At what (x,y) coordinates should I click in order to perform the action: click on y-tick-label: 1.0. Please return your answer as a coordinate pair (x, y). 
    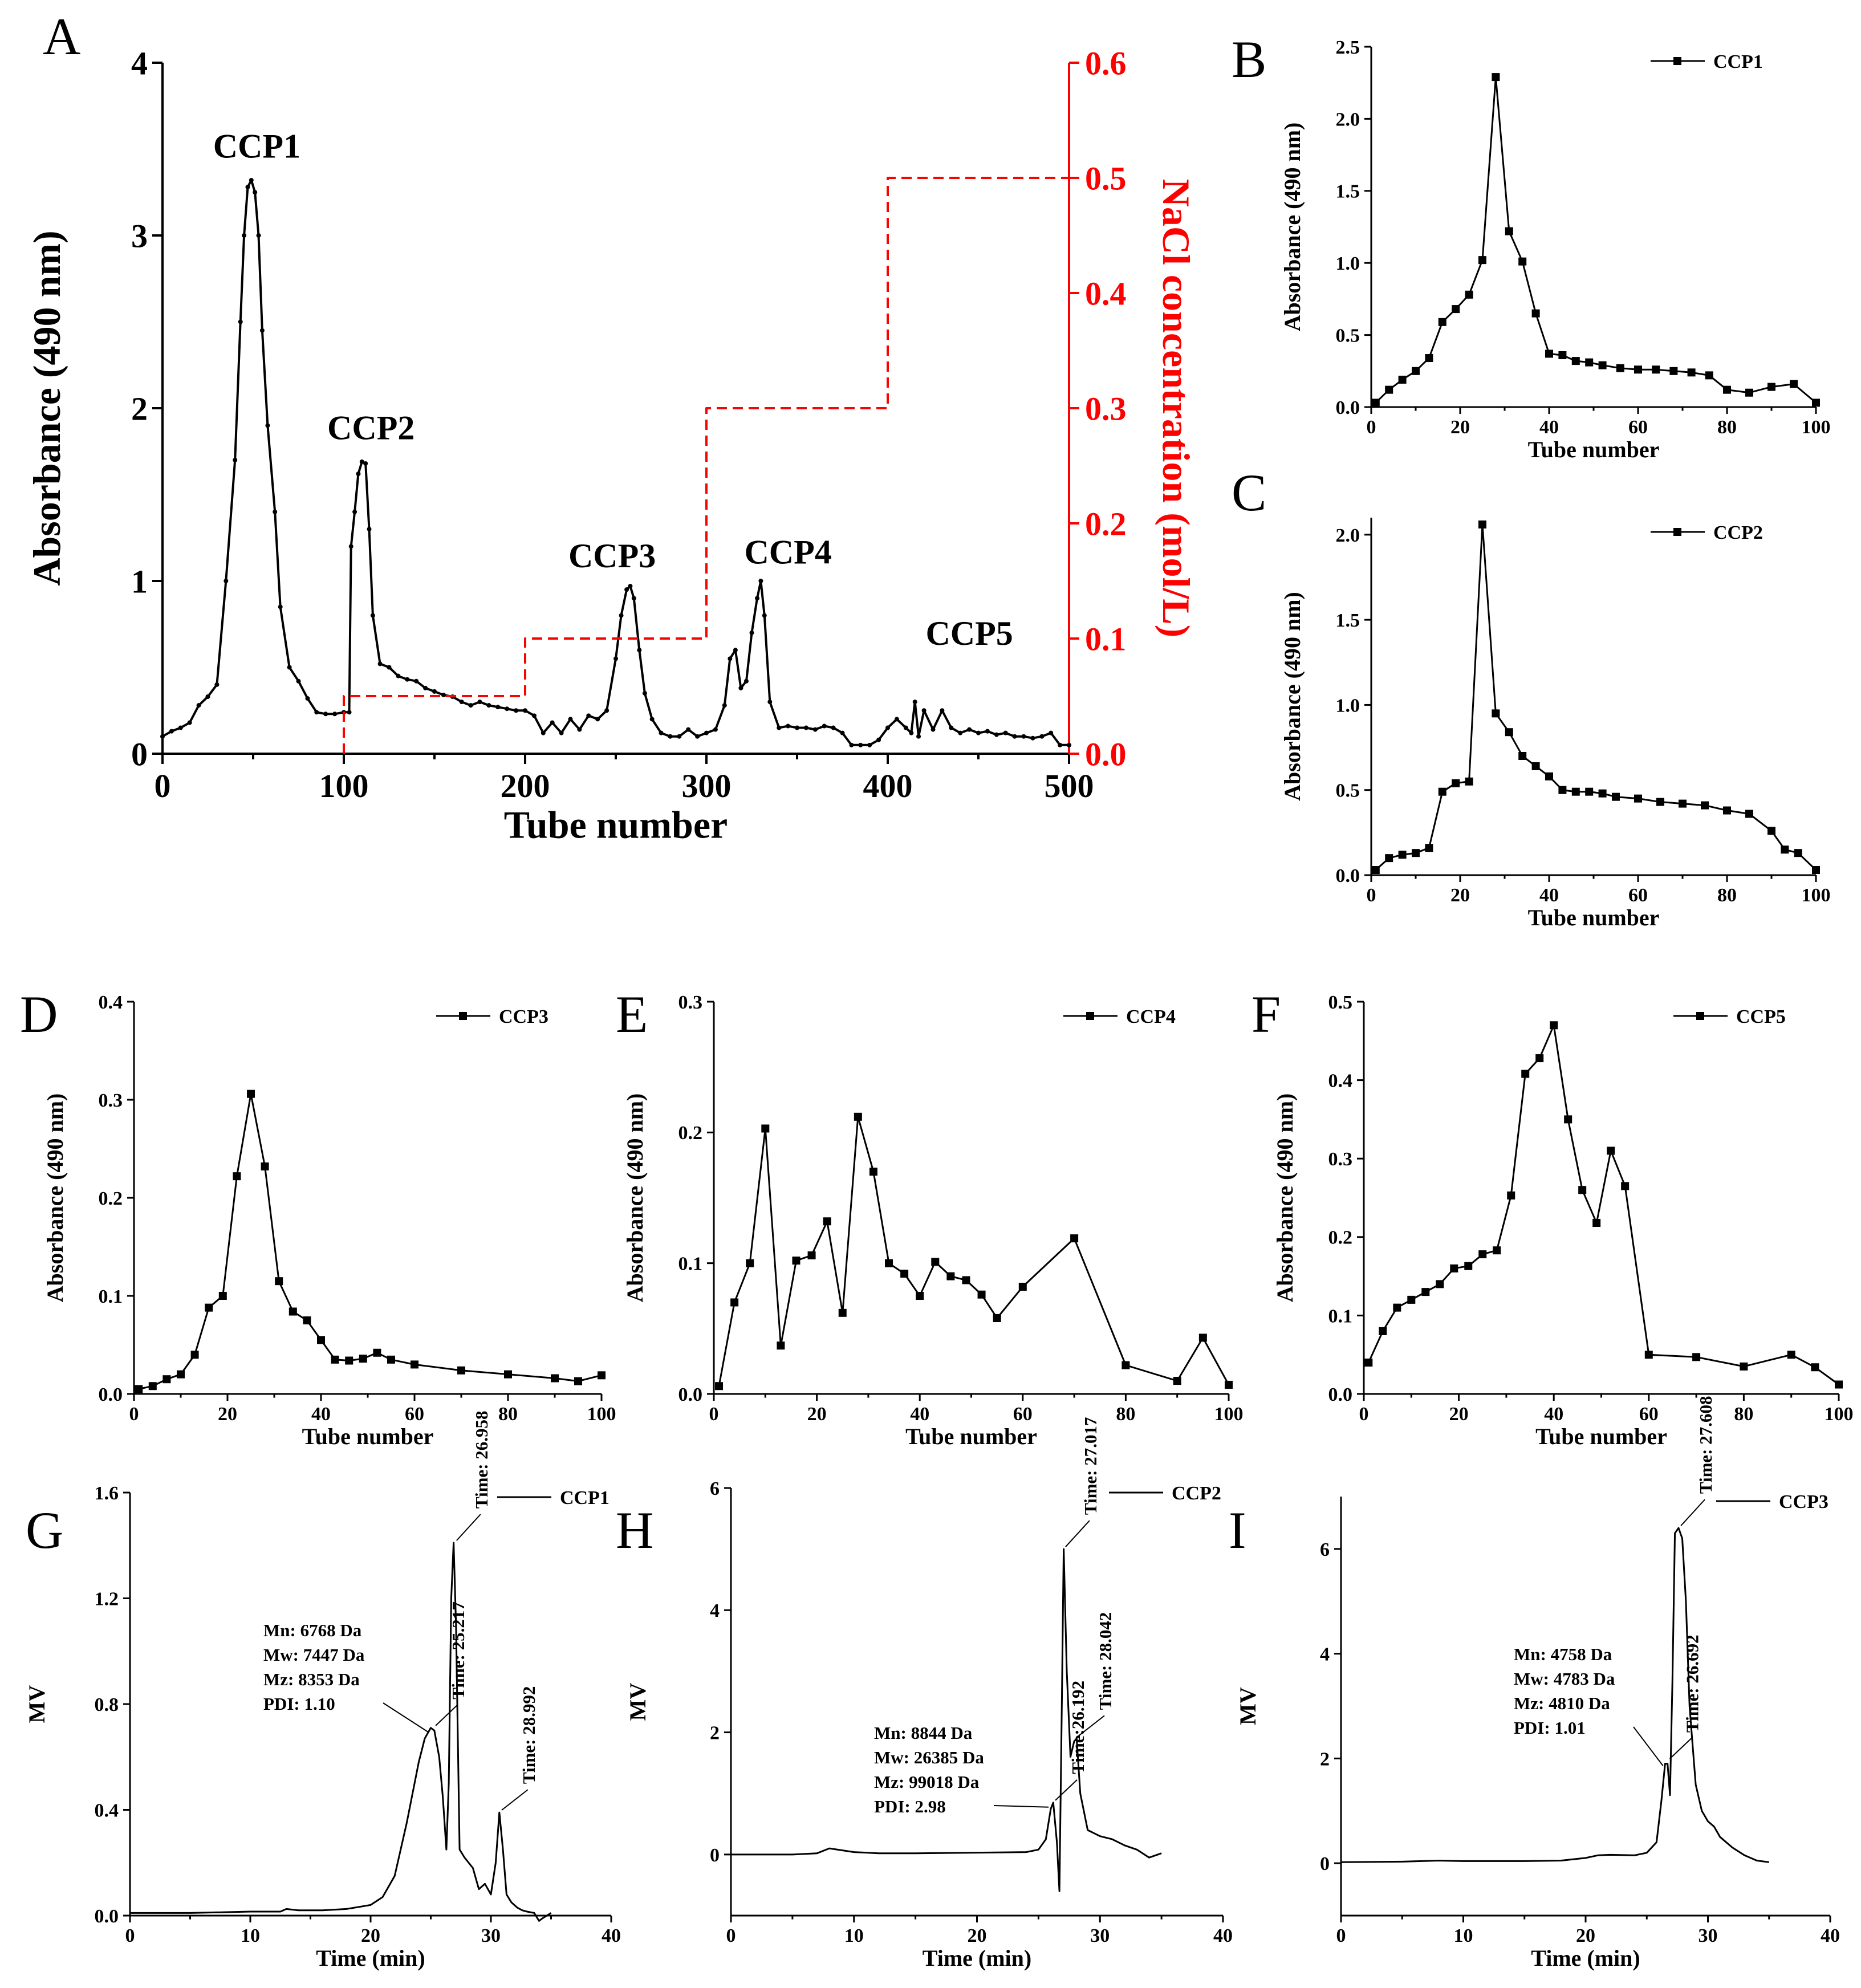
    Looking at the image, I should click on (1348, 263).